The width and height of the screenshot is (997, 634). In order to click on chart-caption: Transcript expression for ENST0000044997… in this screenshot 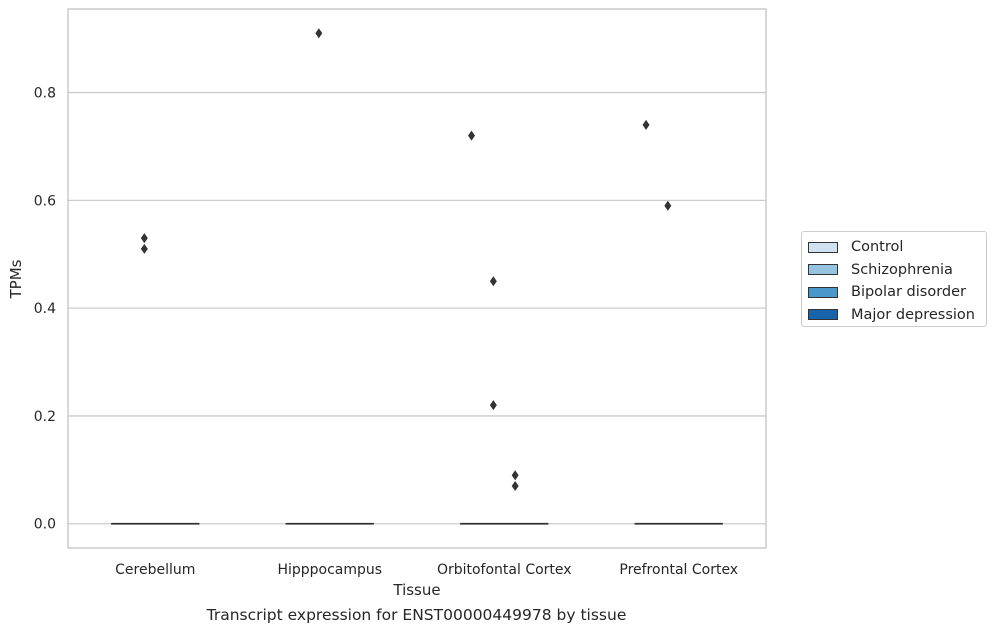, I will do `click(416, 615)`.